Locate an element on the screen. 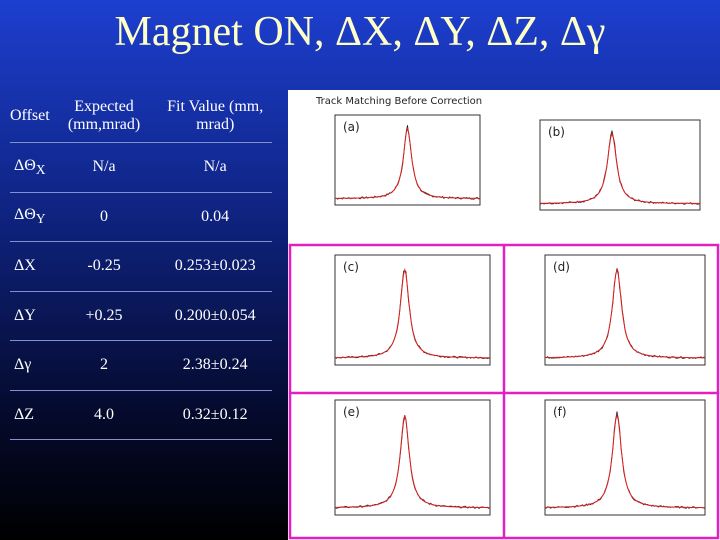 Image resolution: width=720 pixels, height=540 pixels. panel-label: (b) is located at coordinates (556, 132).